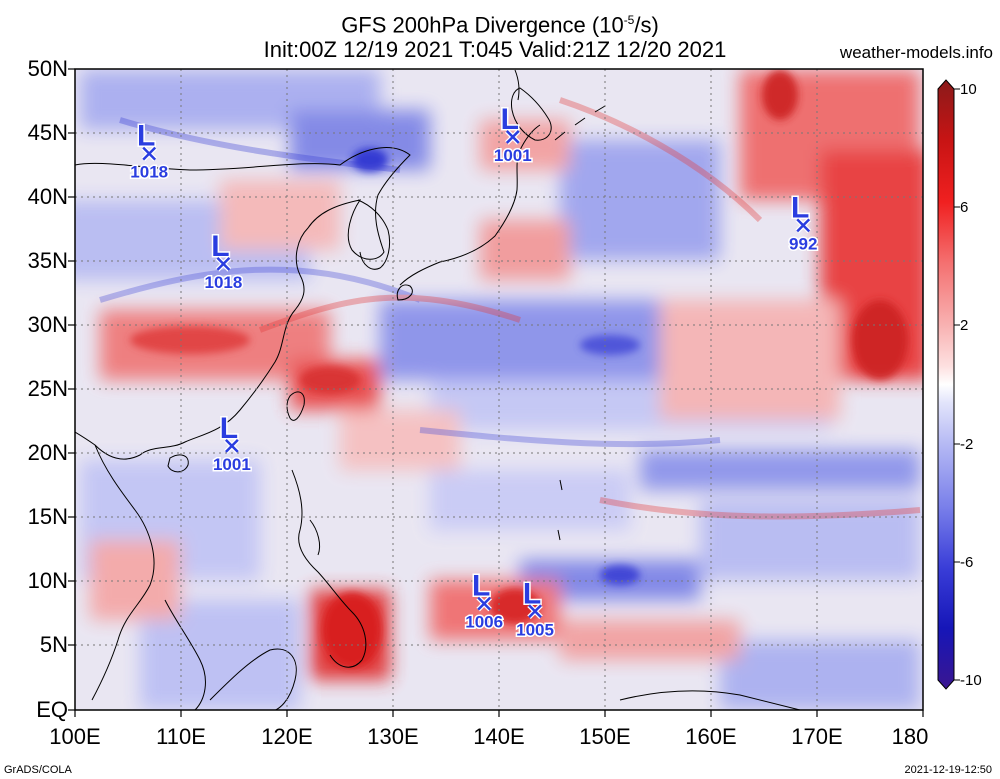  Describe the element at coordinates (971, 680) in the screenshot. I see `colorbar-label: -10` at that location.